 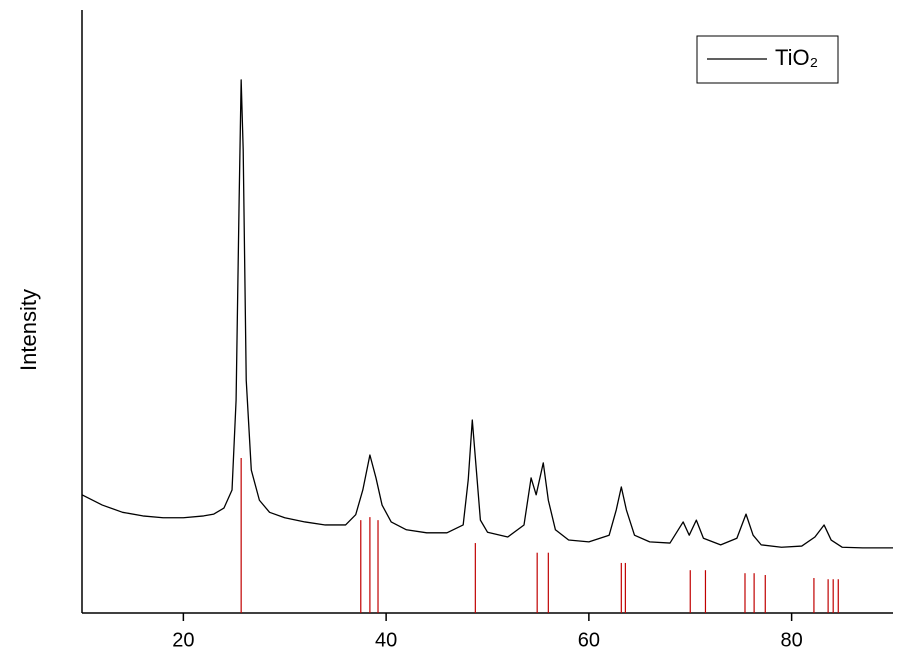 I want to click on x-tick-label: 40, so click(x=386, y=640).